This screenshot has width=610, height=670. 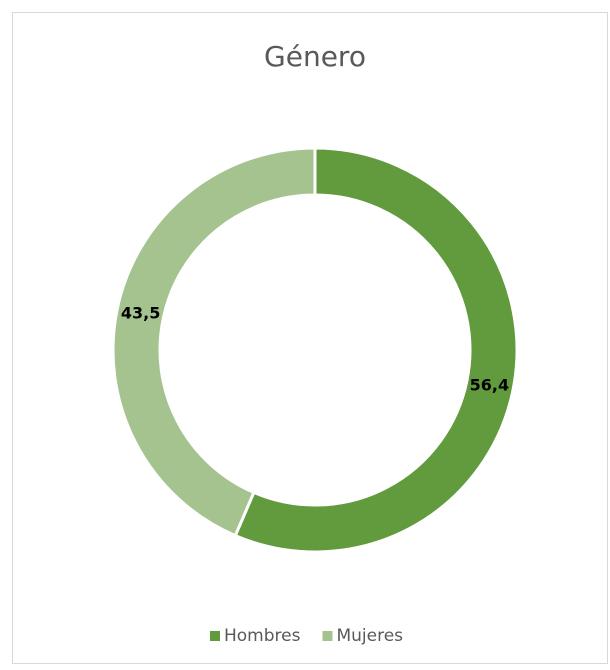 I want to click on chart-title: Género, so click(x=315, y=56).